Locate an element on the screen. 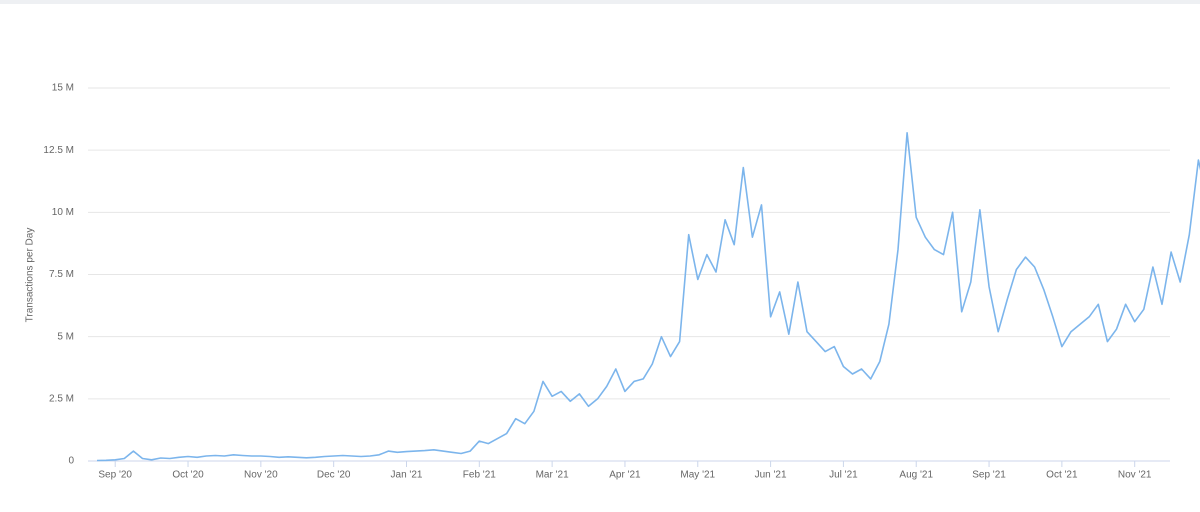 This screenshot has height=512, width=1200. y-axis-label: Transactions per Day is located at coordinates (30, 275).